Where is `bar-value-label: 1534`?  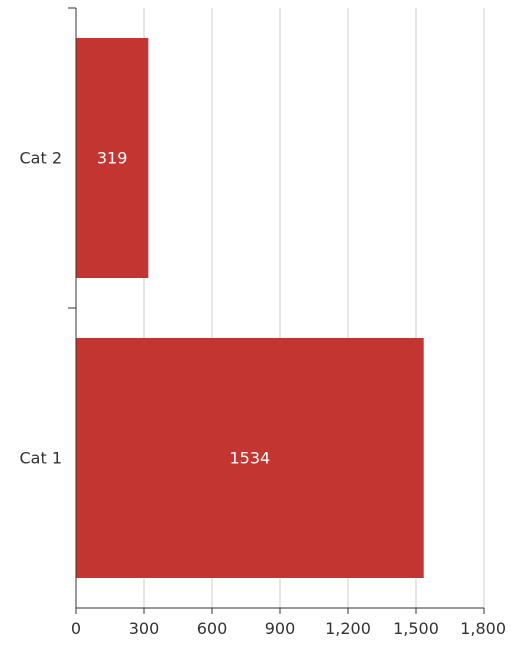 bar-value-label: 1534 is located at coordinates (249, 458).